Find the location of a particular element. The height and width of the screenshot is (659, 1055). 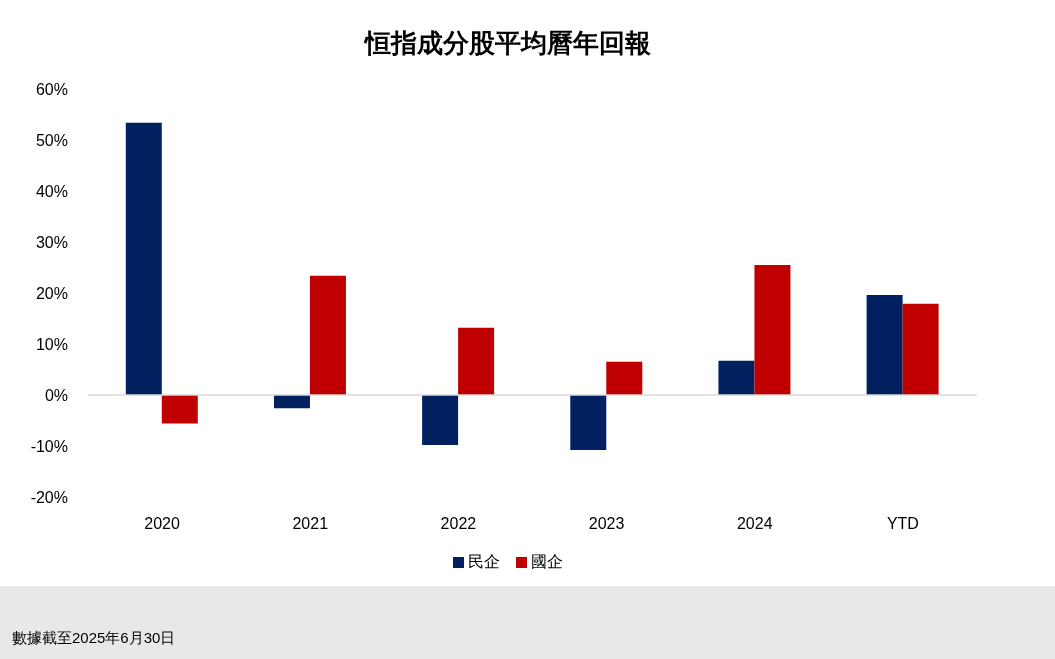

y-tick-label: -10% is located at coordinates (49, 446).